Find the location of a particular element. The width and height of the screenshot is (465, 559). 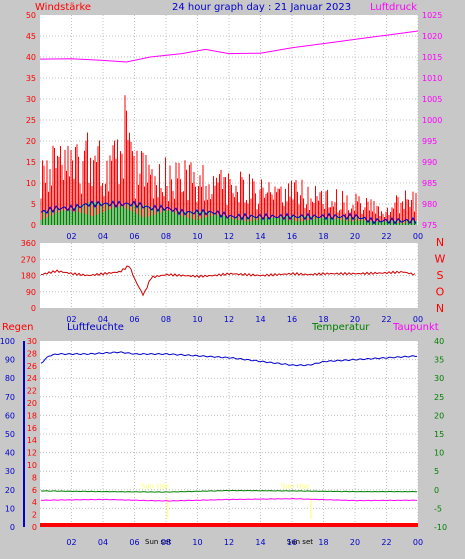

rain-tick-label: 22 is located at coordinates (32, 391).